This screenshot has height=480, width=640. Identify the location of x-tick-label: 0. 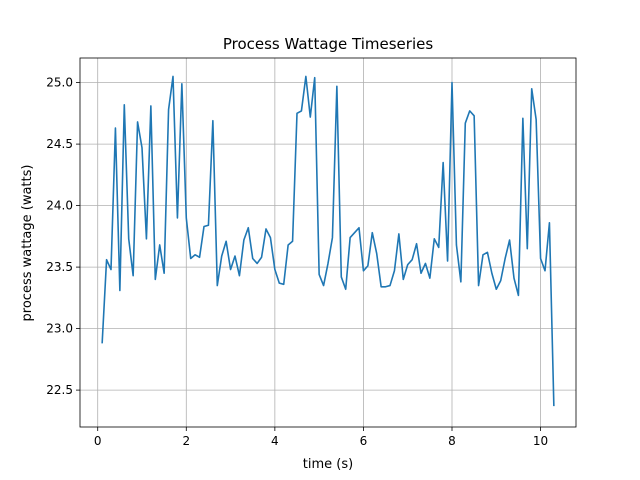
(98, 441).